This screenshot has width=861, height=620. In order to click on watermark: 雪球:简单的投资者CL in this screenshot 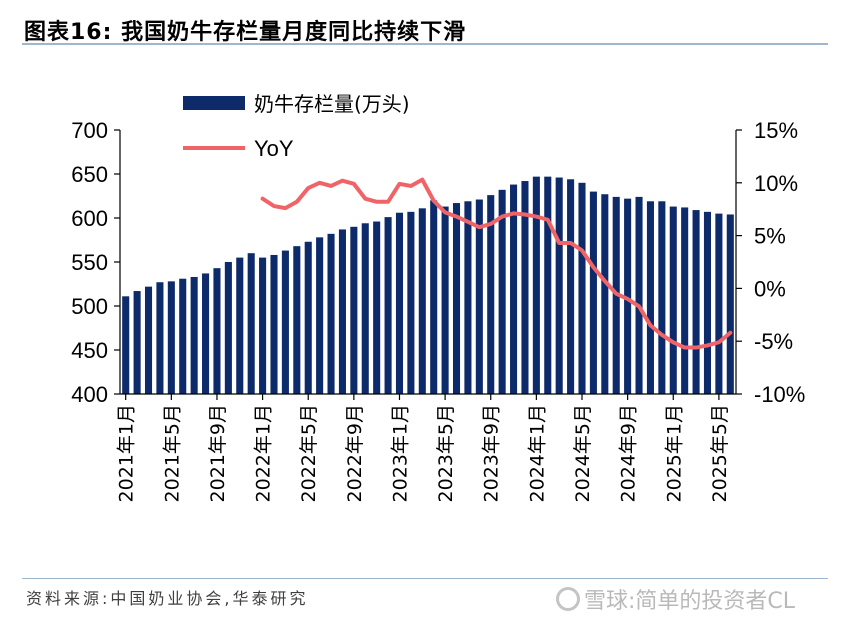, I will do `click(675, 599)`.